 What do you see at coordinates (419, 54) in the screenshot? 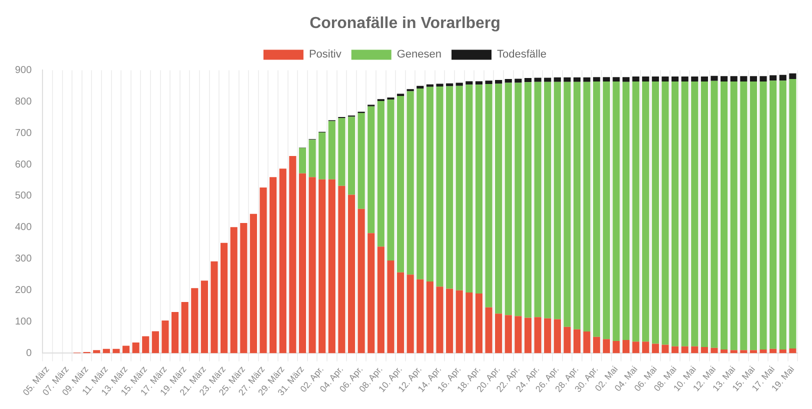
I see `legend-label: Genesen` at bounding box center [419, 54].